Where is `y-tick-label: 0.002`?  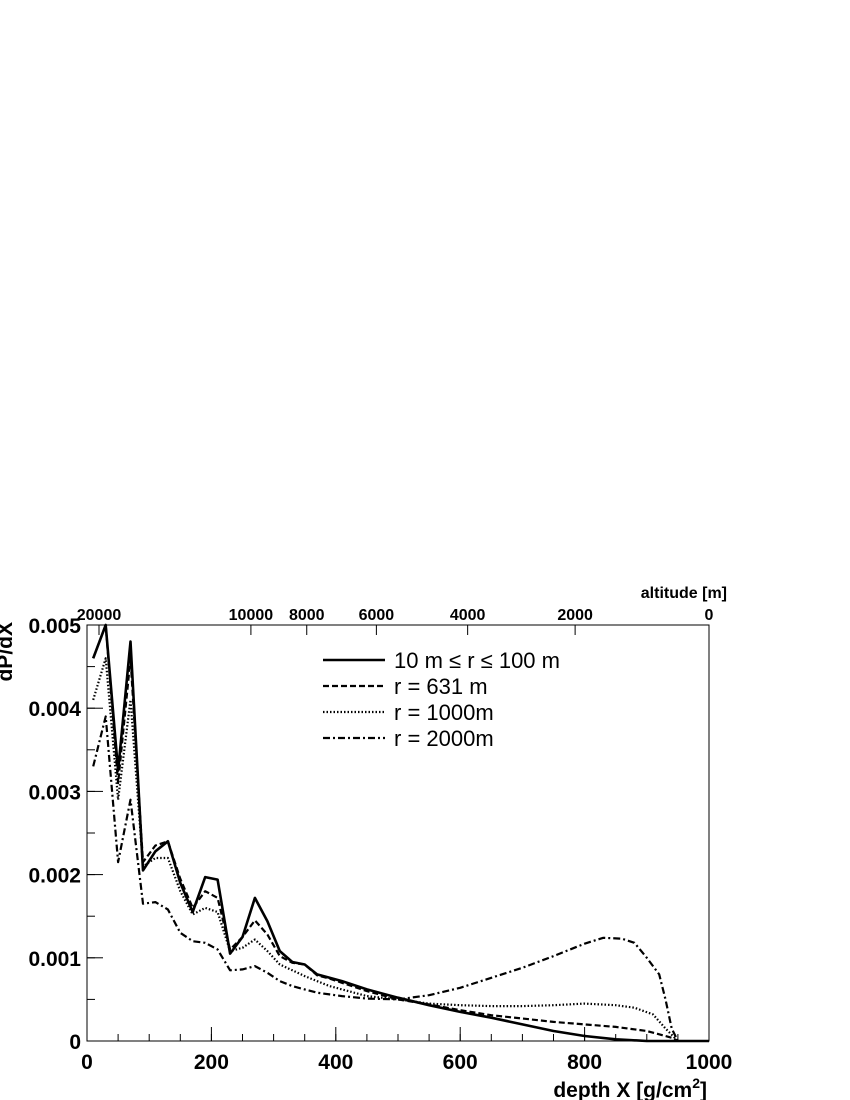
y-tick-label: 0.002 is located at coordinates (54, 876).